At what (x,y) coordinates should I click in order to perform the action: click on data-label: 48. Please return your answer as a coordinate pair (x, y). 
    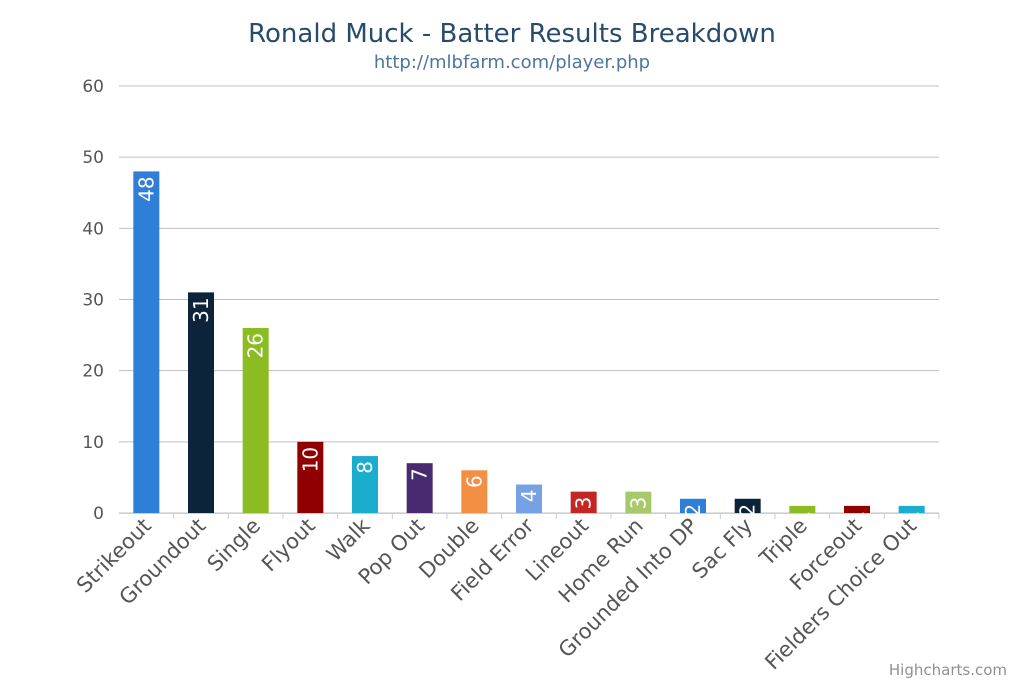
    Looking at the image, I should click on (146, 188).